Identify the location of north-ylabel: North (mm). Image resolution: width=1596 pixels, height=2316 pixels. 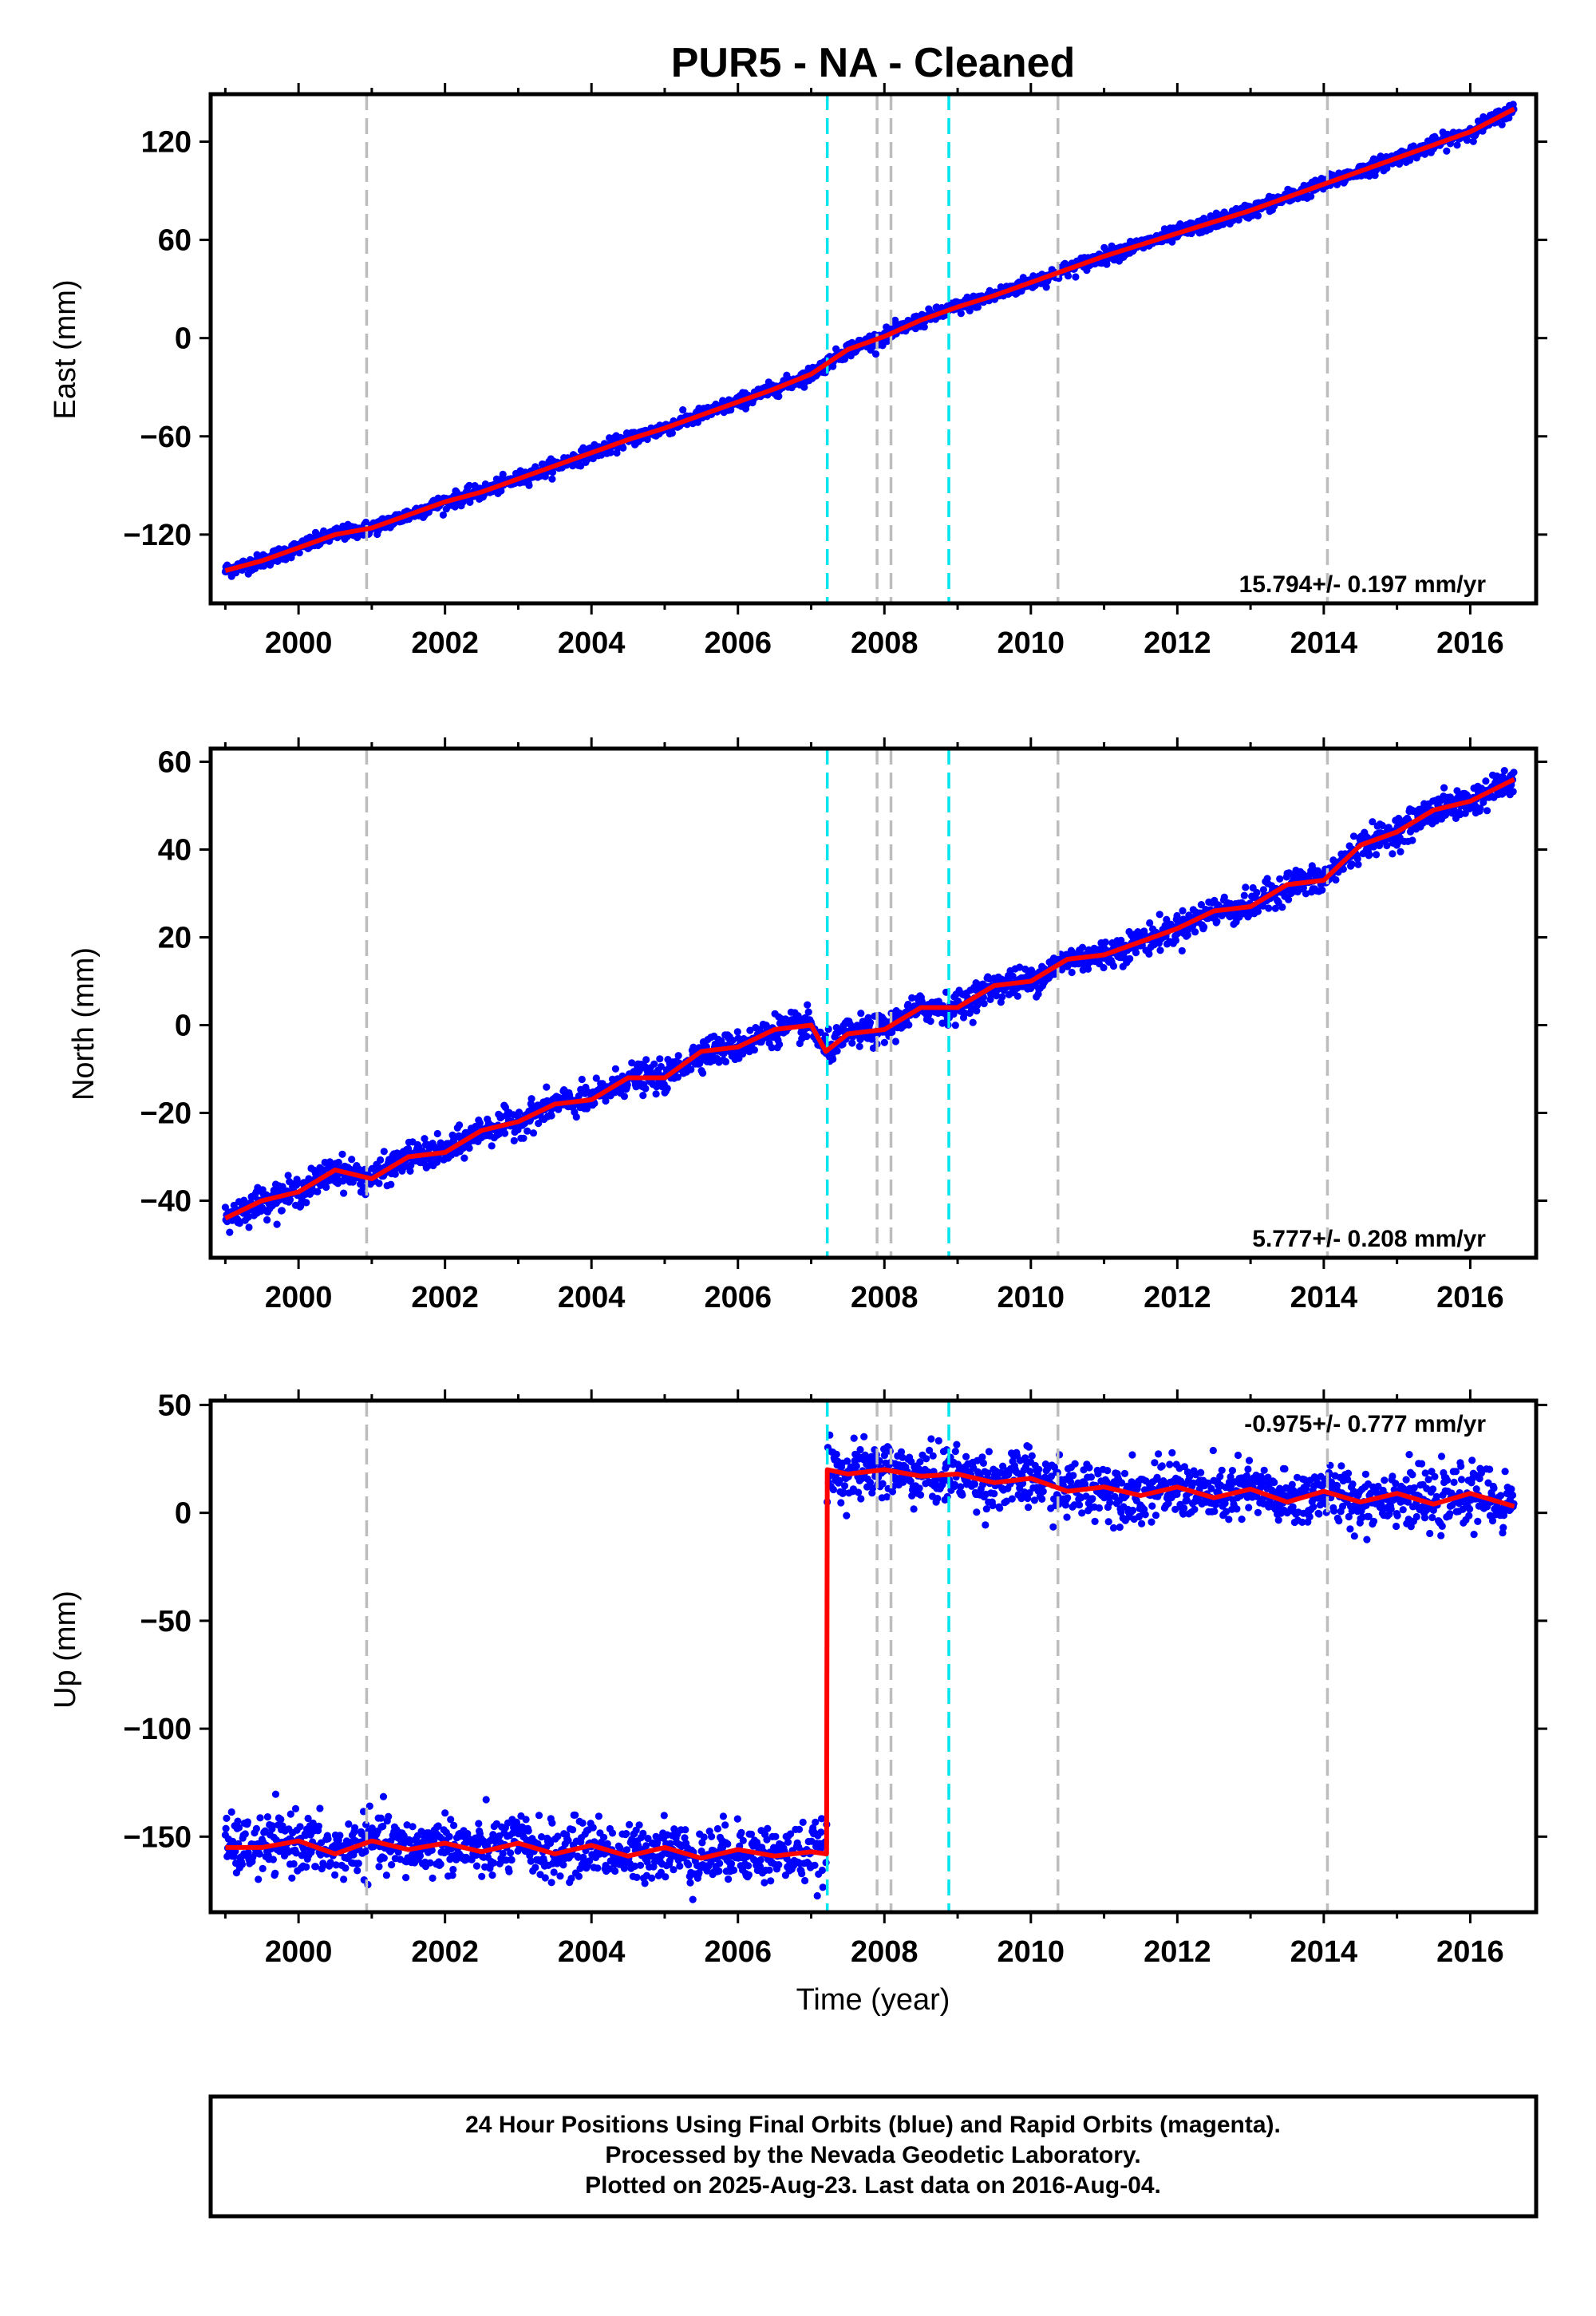
(84, 1024).